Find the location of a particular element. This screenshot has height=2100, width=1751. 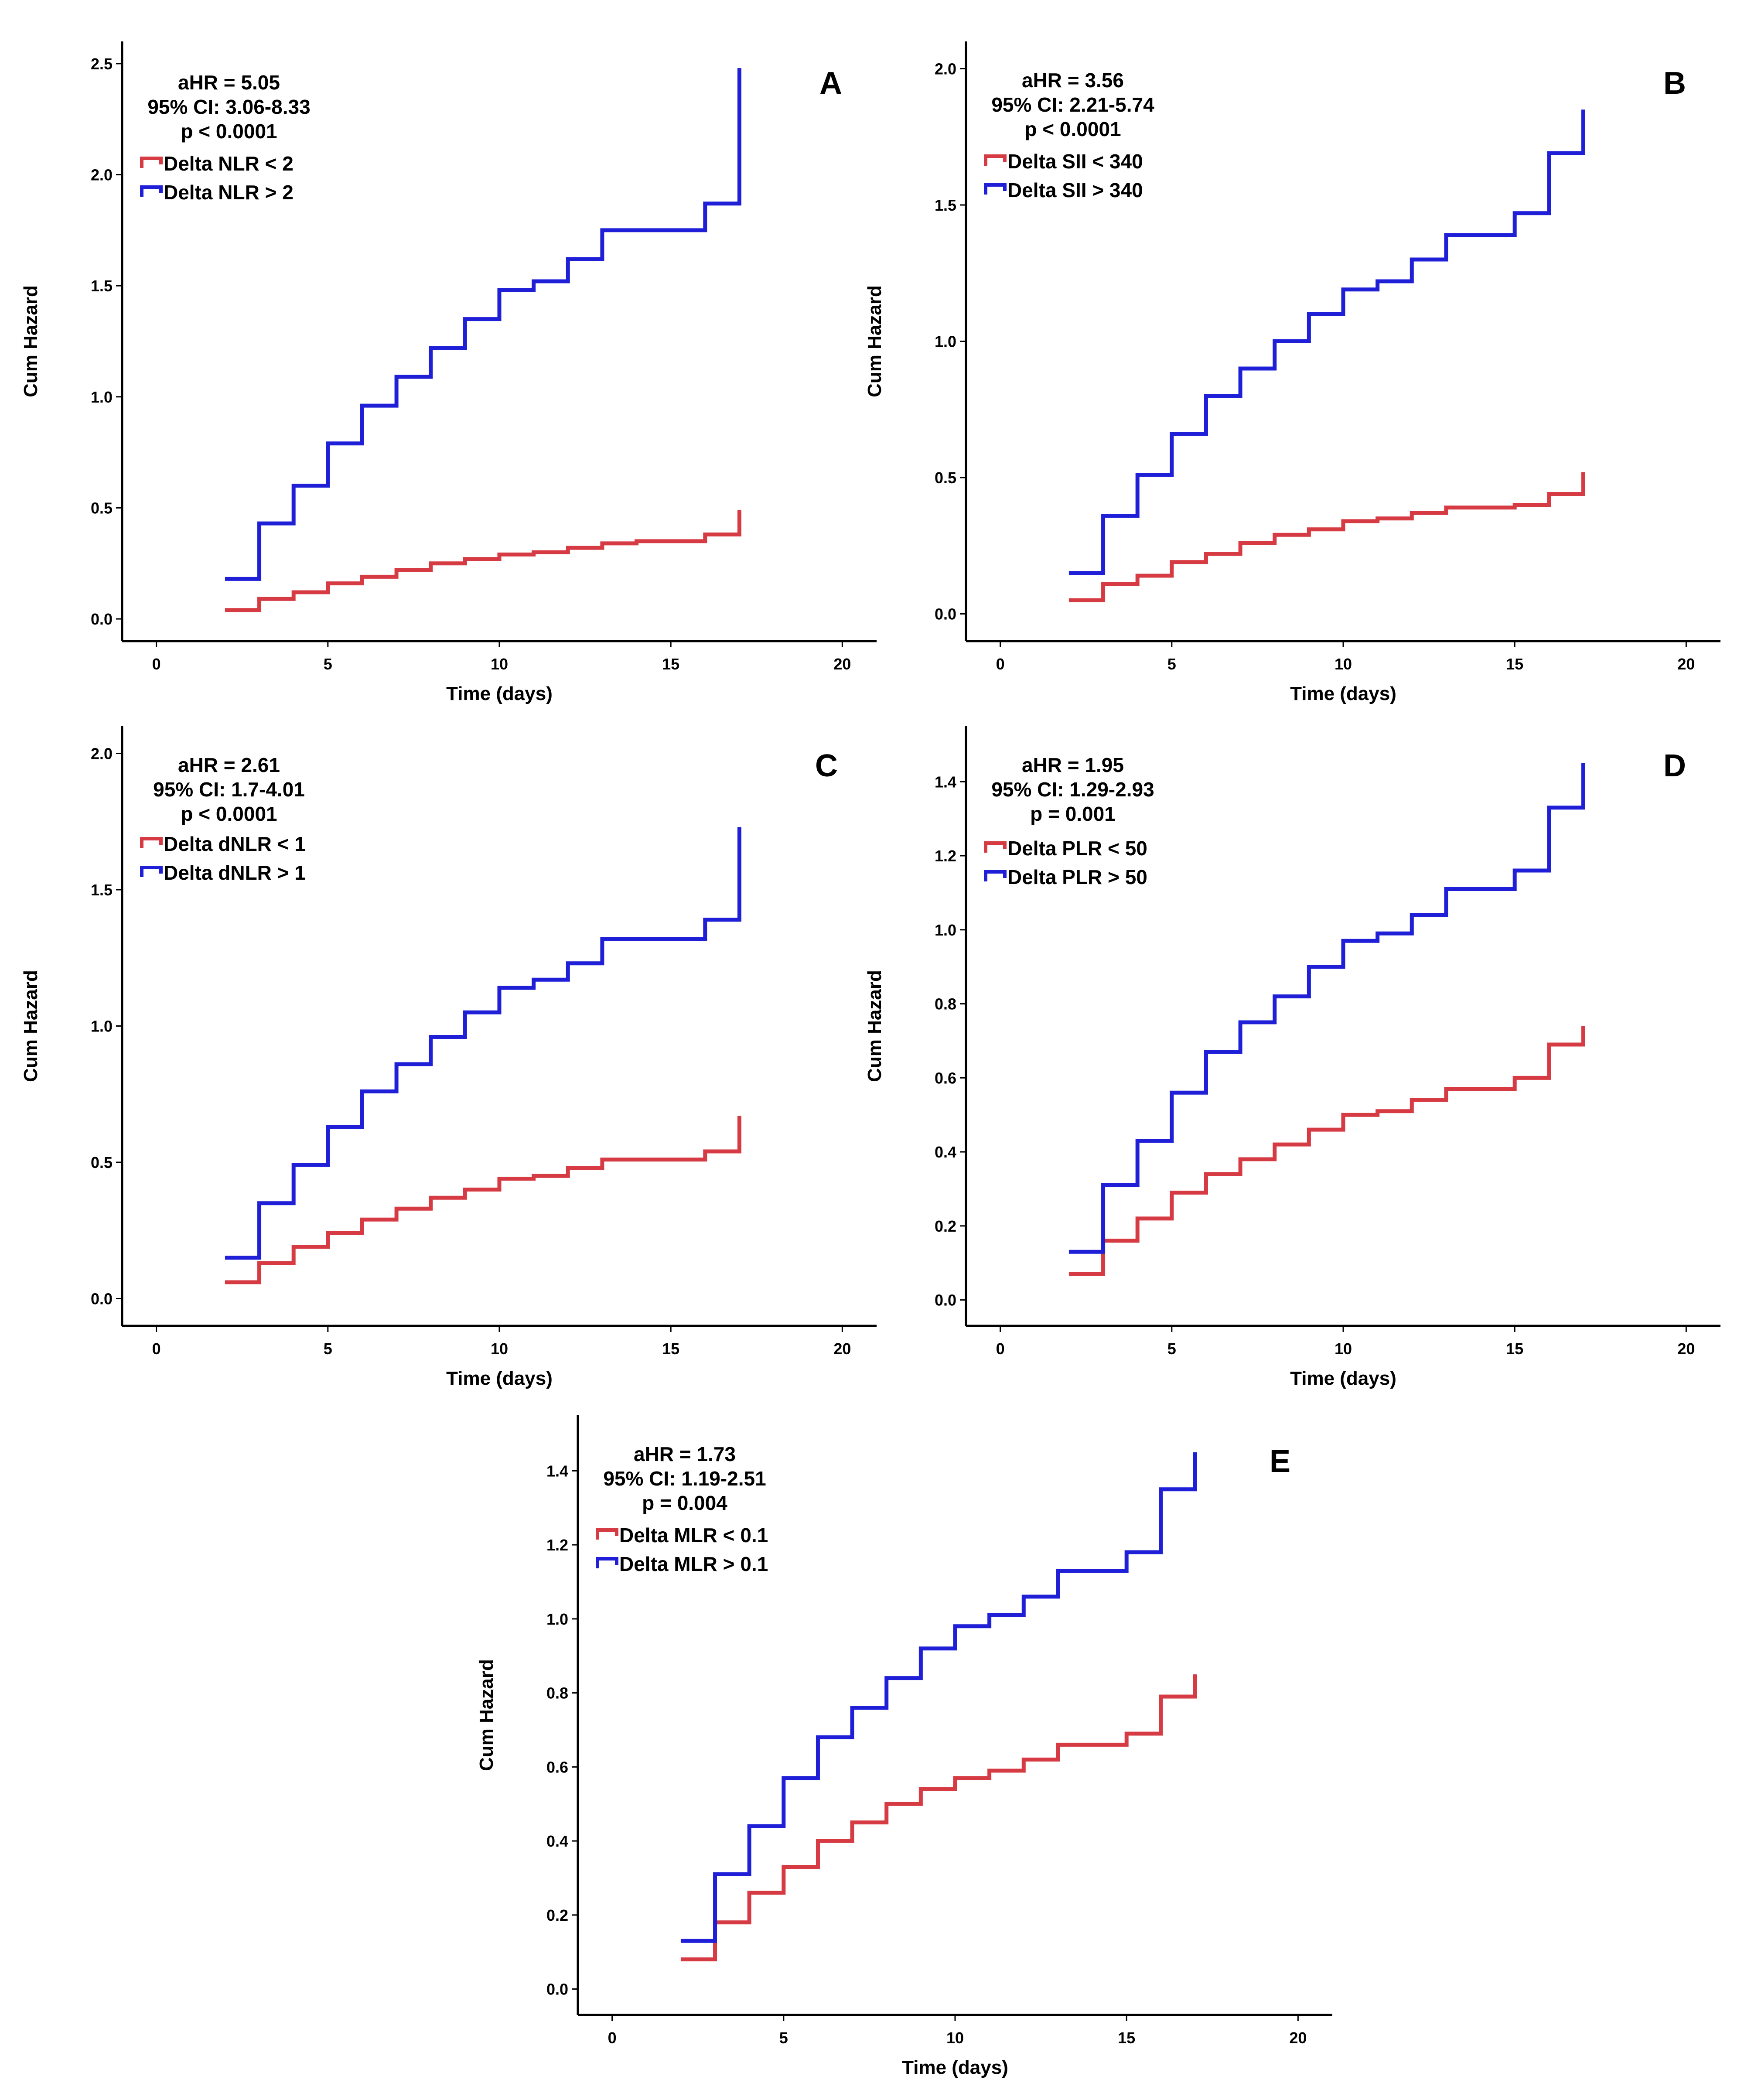

y-tick-label: 0.8 is located at coordinates (946, 1004).